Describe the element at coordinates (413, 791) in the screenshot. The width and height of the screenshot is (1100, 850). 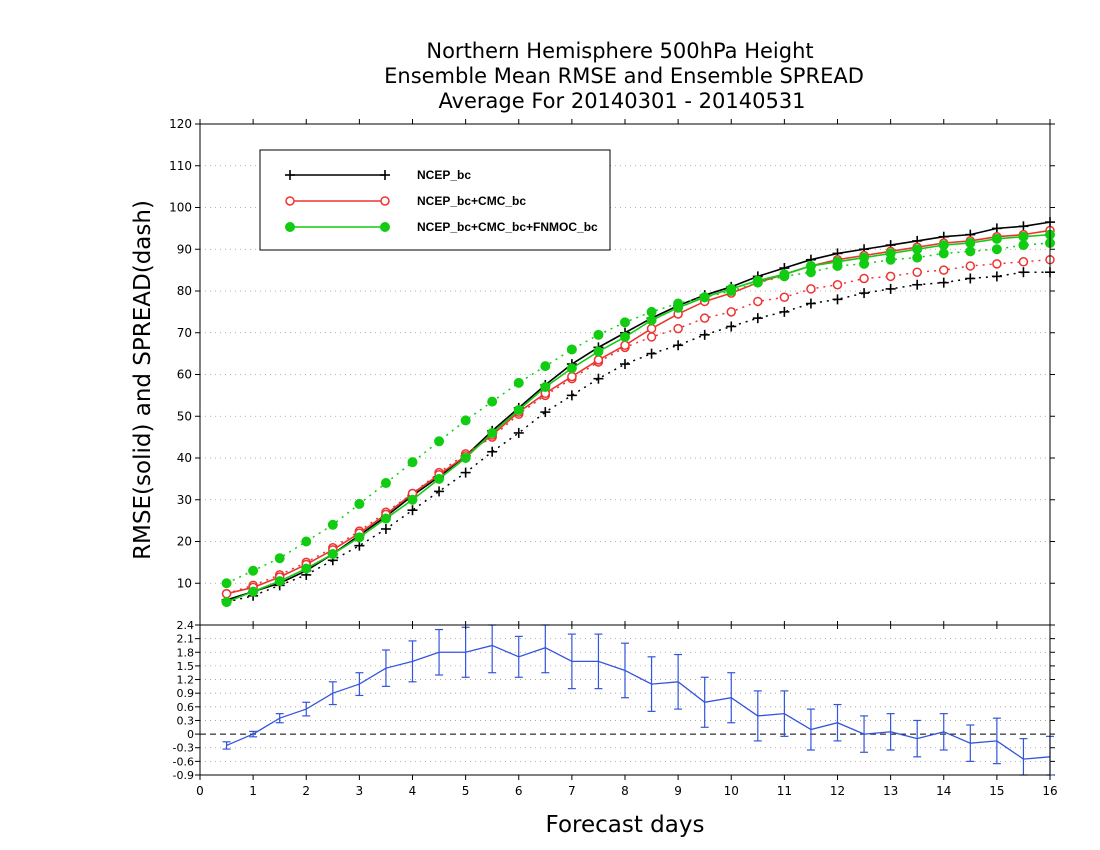
I see `x-tick-label: 4` at that location.